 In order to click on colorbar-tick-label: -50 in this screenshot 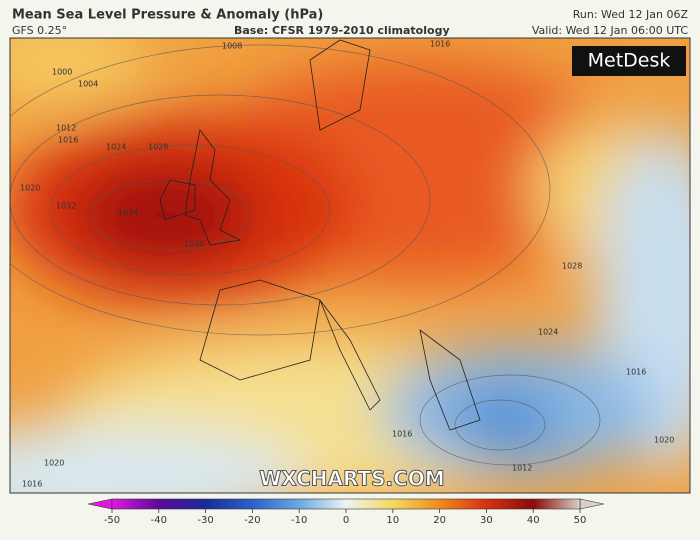, I will do `click(112, 520)`.